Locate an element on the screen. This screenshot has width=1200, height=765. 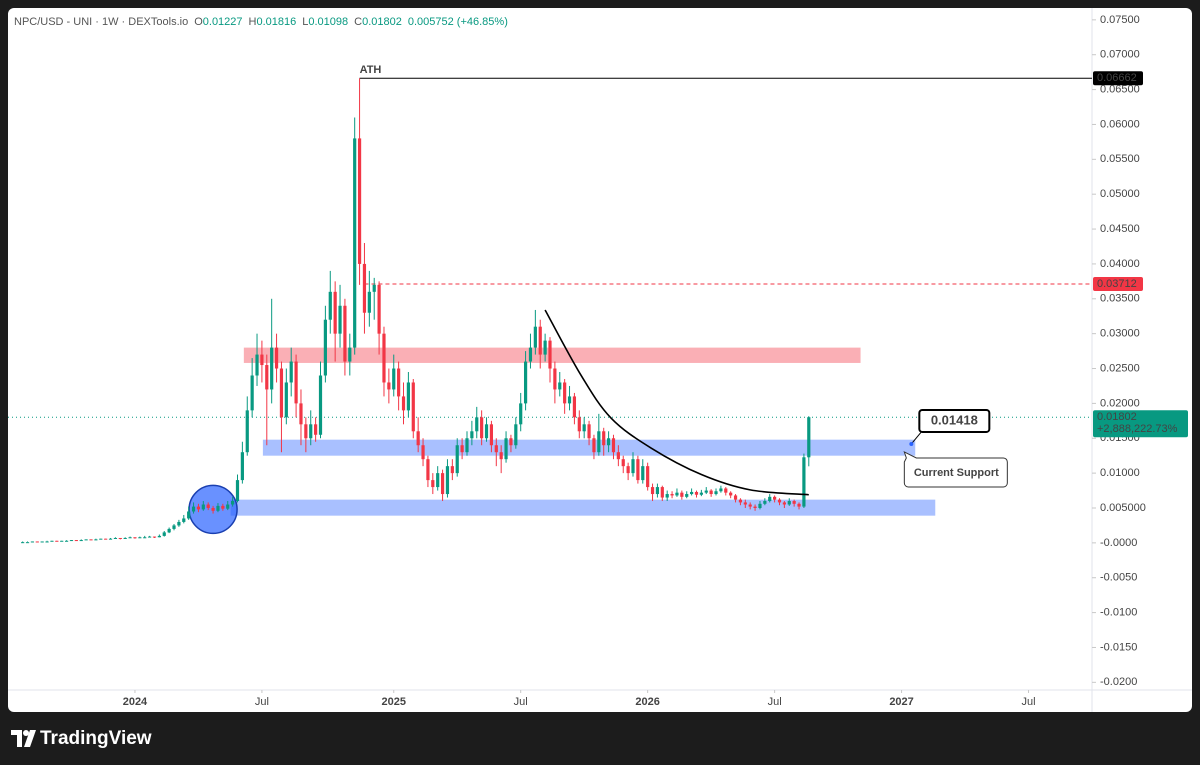
ohlc-value: 0.01816 is located at coordinates (276, 22).